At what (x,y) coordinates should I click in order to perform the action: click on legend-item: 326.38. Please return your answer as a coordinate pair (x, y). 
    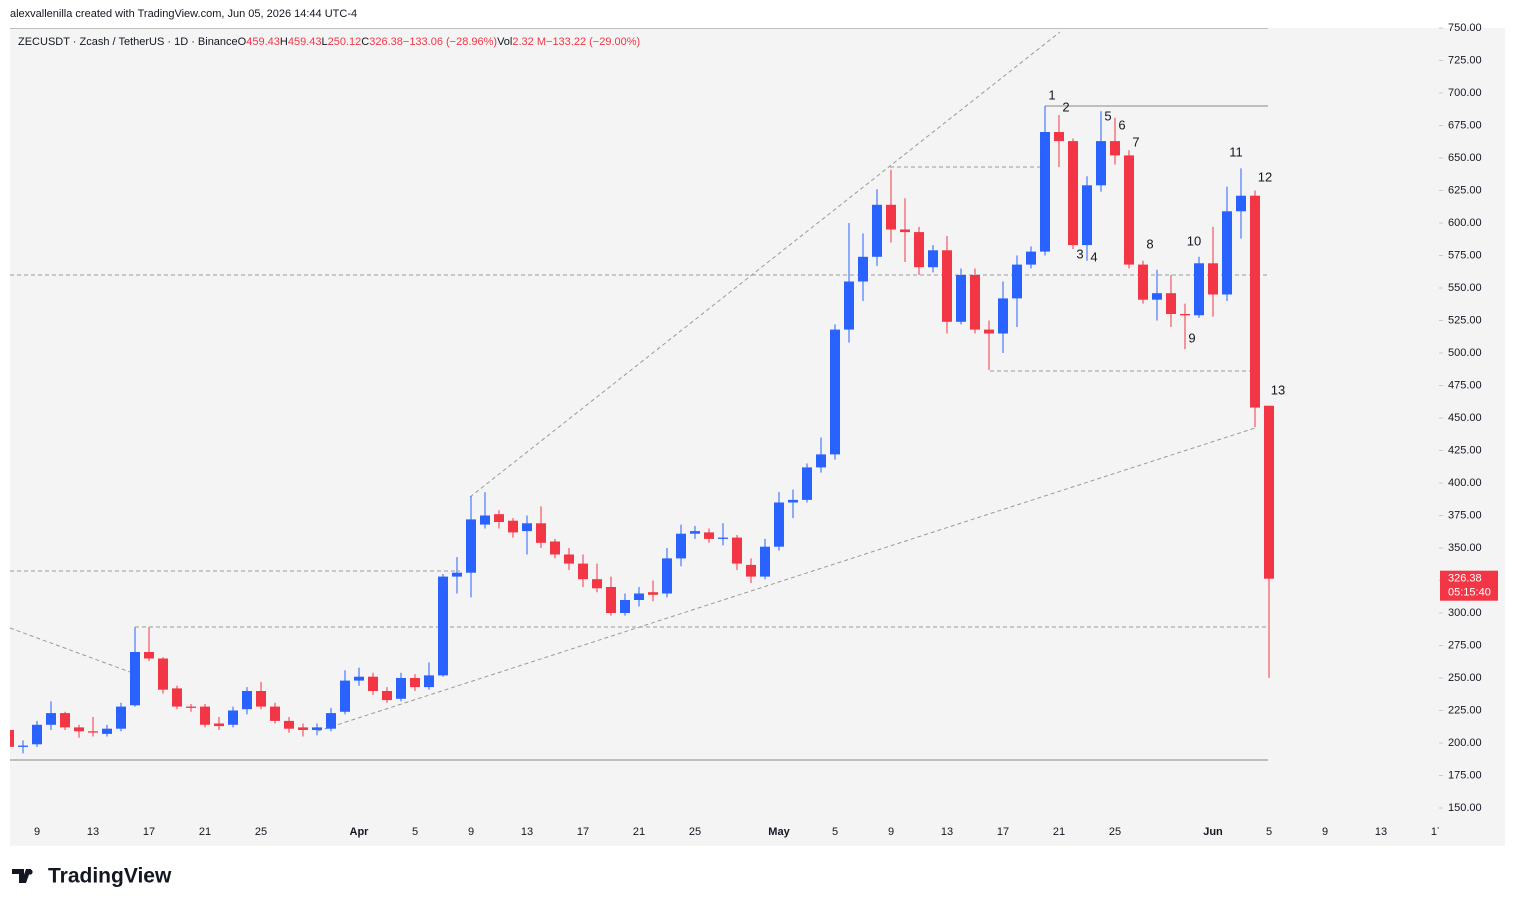
    Looking at the image, I should click on (386, 42).